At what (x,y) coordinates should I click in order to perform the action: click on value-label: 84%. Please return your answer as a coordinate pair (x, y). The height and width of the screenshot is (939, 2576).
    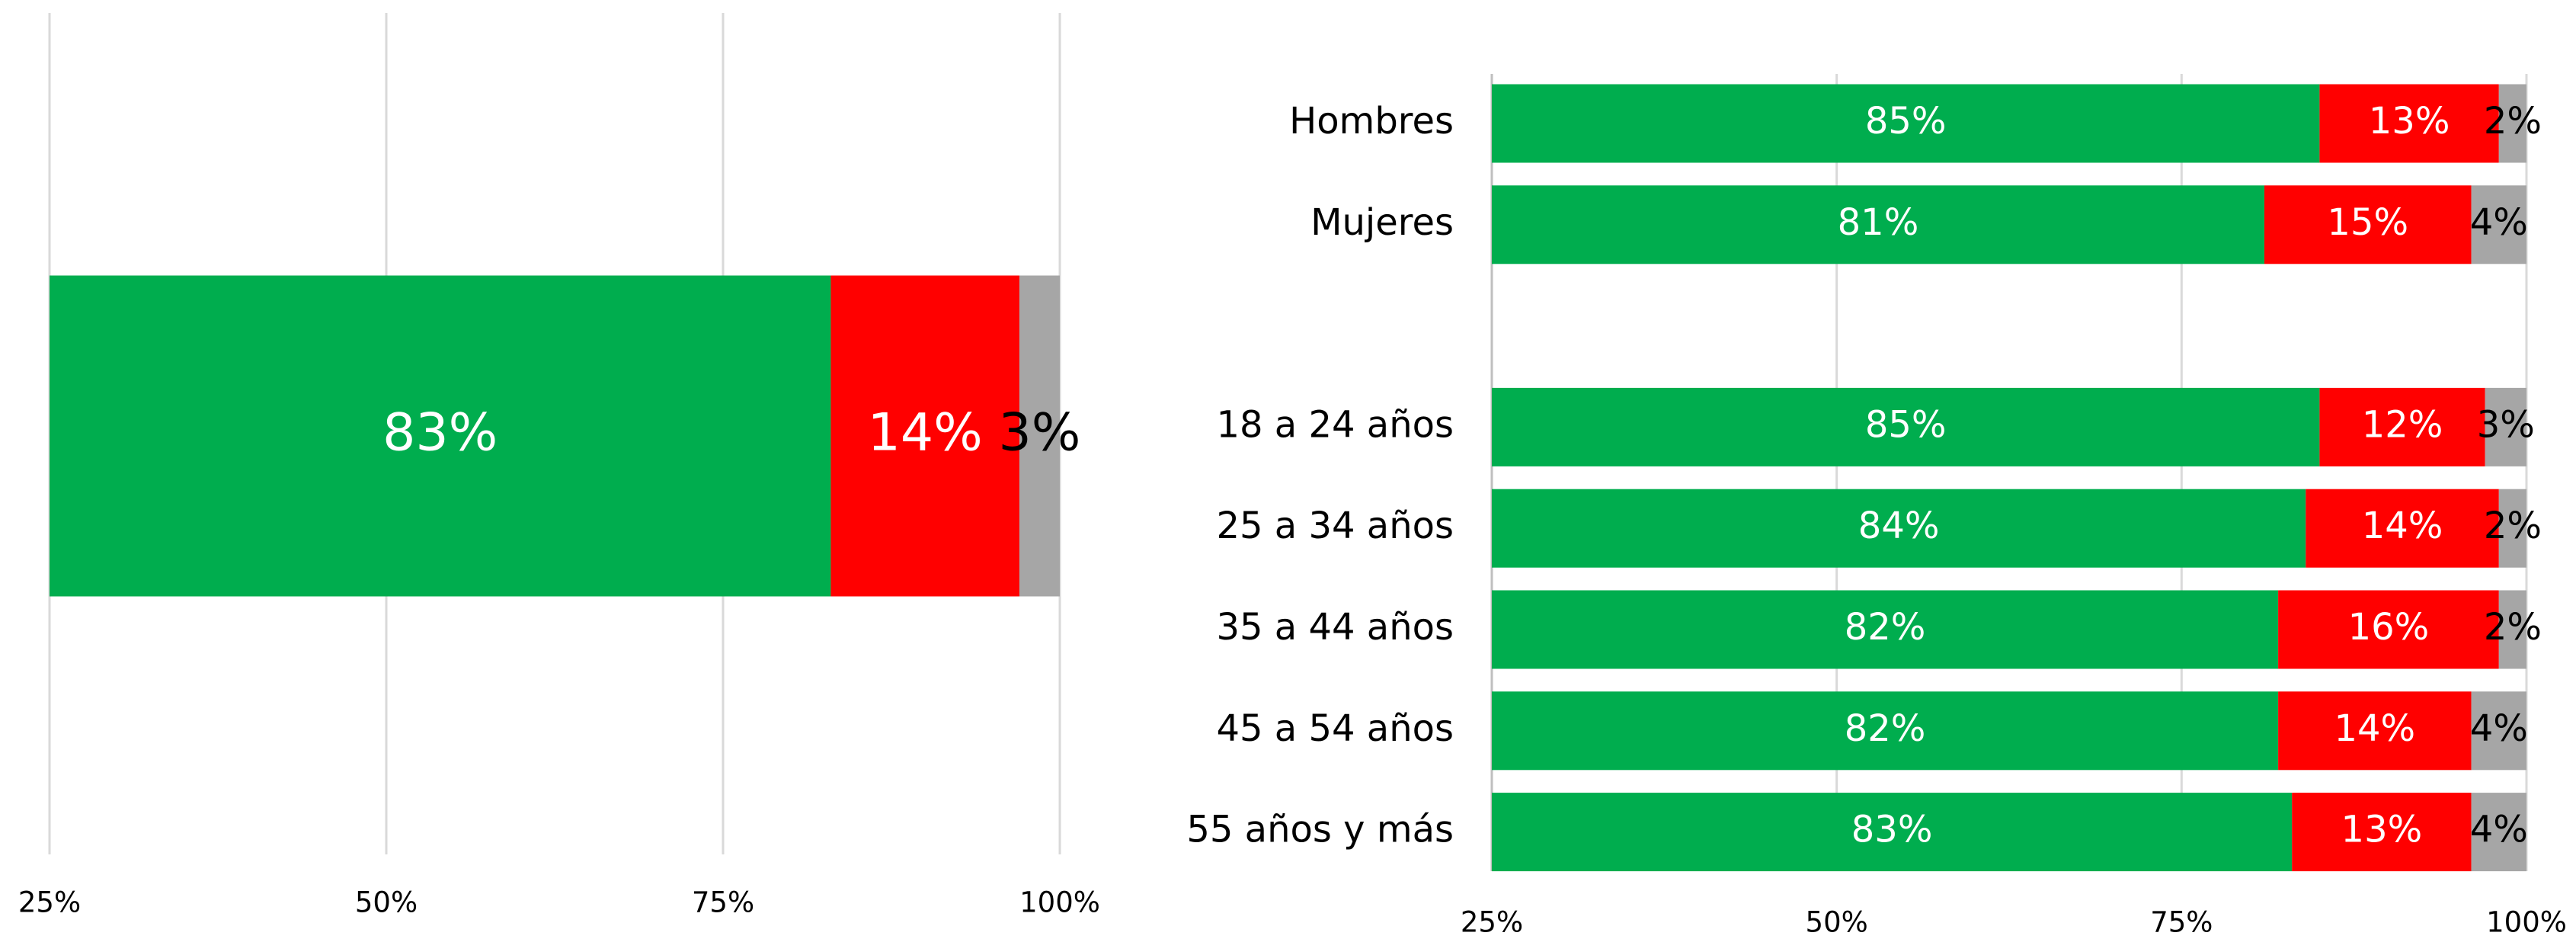
    Looking at the image, I should click on (1899, 526).